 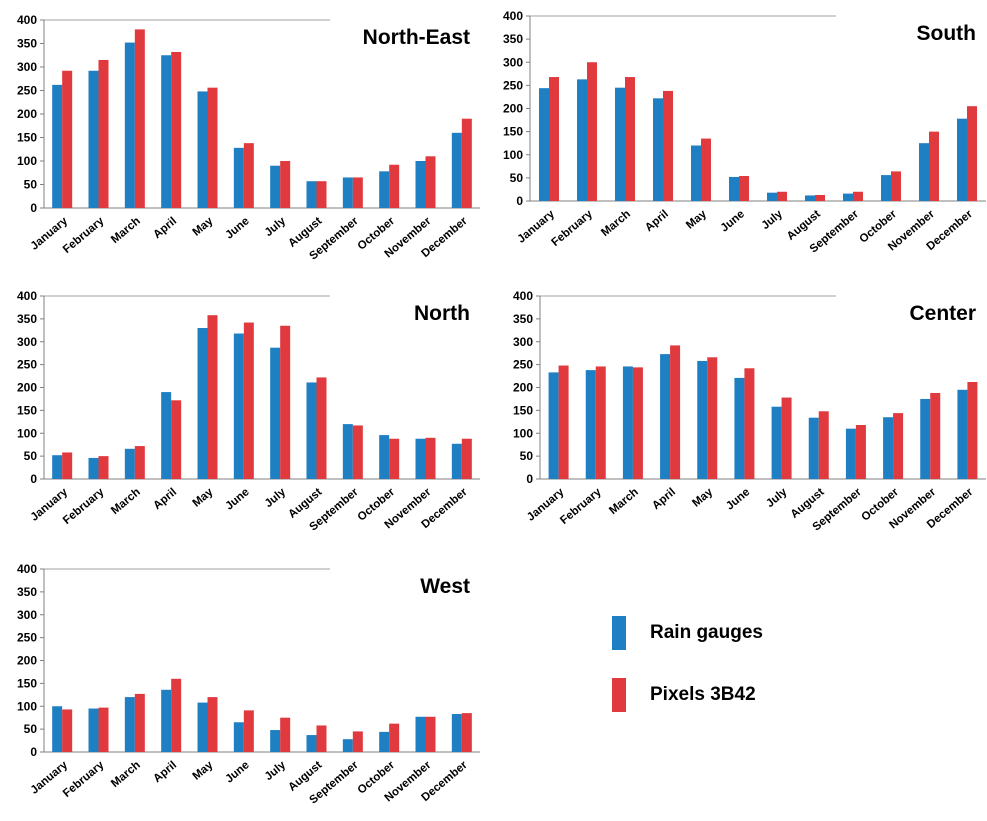 I want to click on x-tick-label-february: February, so click(x=84, y=779).